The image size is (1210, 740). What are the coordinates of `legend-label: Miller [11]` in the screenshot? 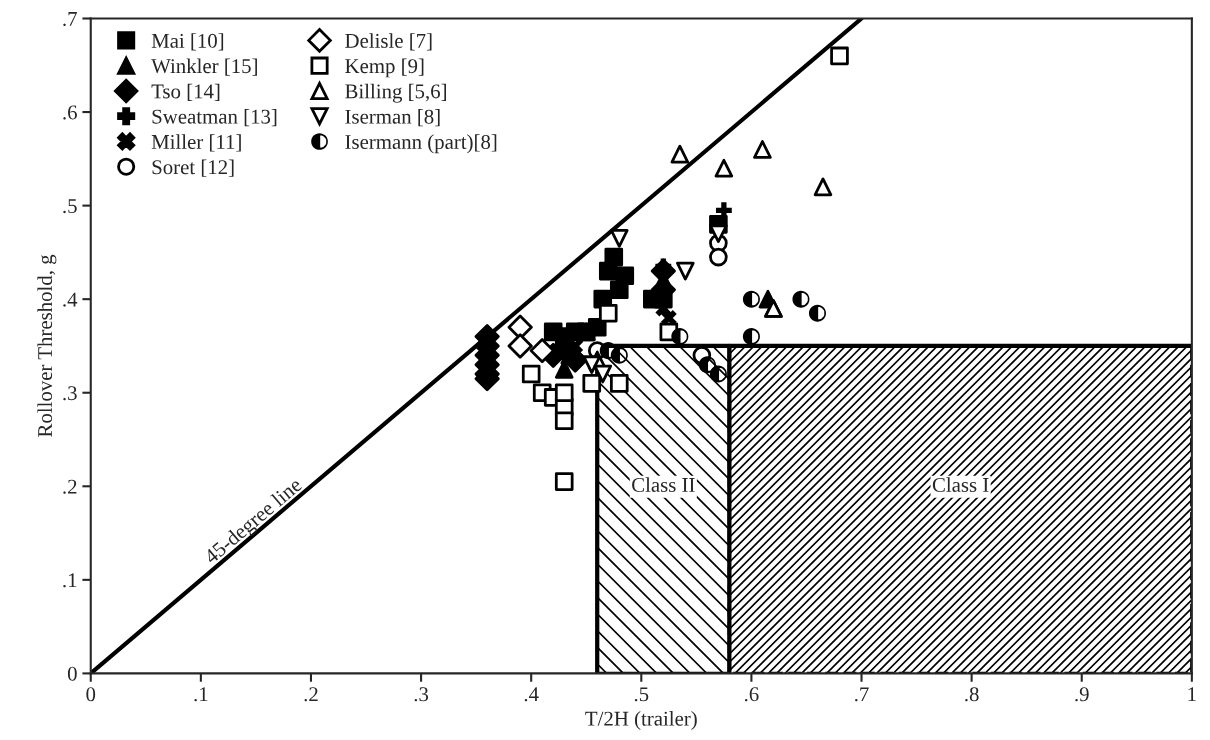 It's located at (196, 143).